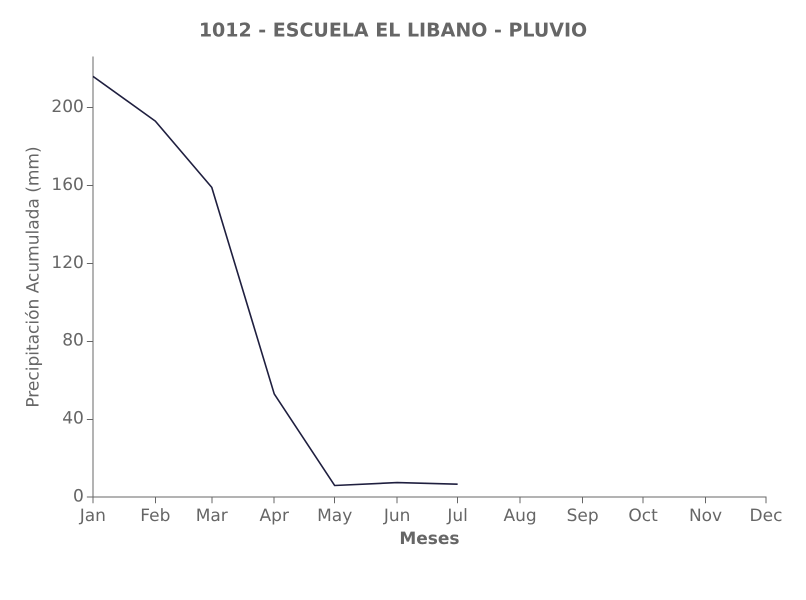 This screenshot has height=600, width=806. What do you see at coordinates (393, 30) in the screenshot?
I see `chart-title: 1012 - ESCUELA EL LIBANO - PLUVIO` at bounding box center [393, 30].